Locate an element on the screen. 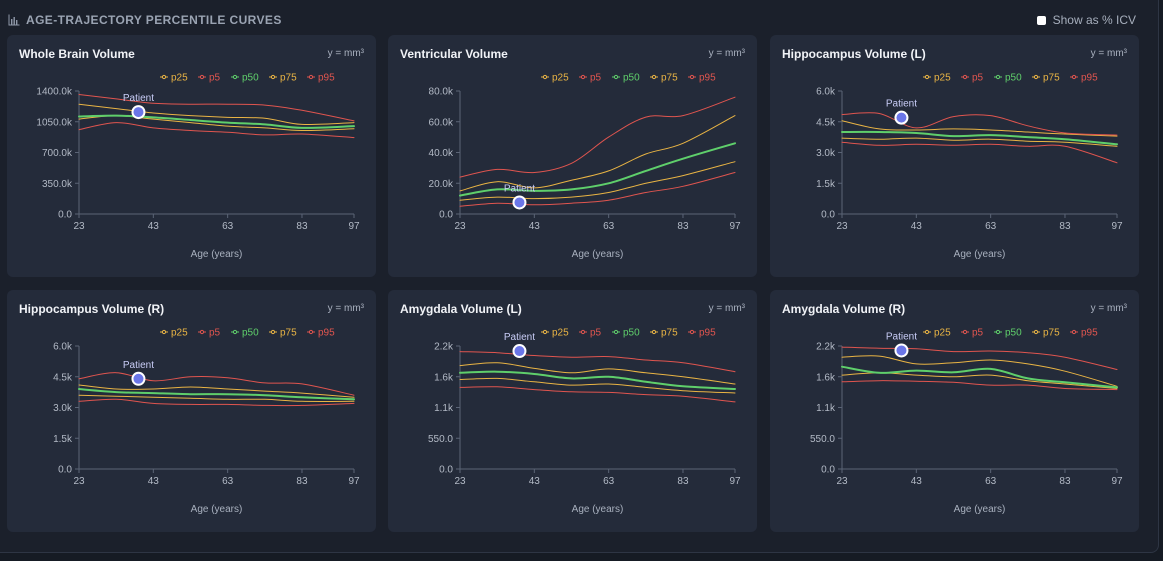 The image size is (1163, 561). y-tick-label: 20.0k is located at coordinates (441, 184).